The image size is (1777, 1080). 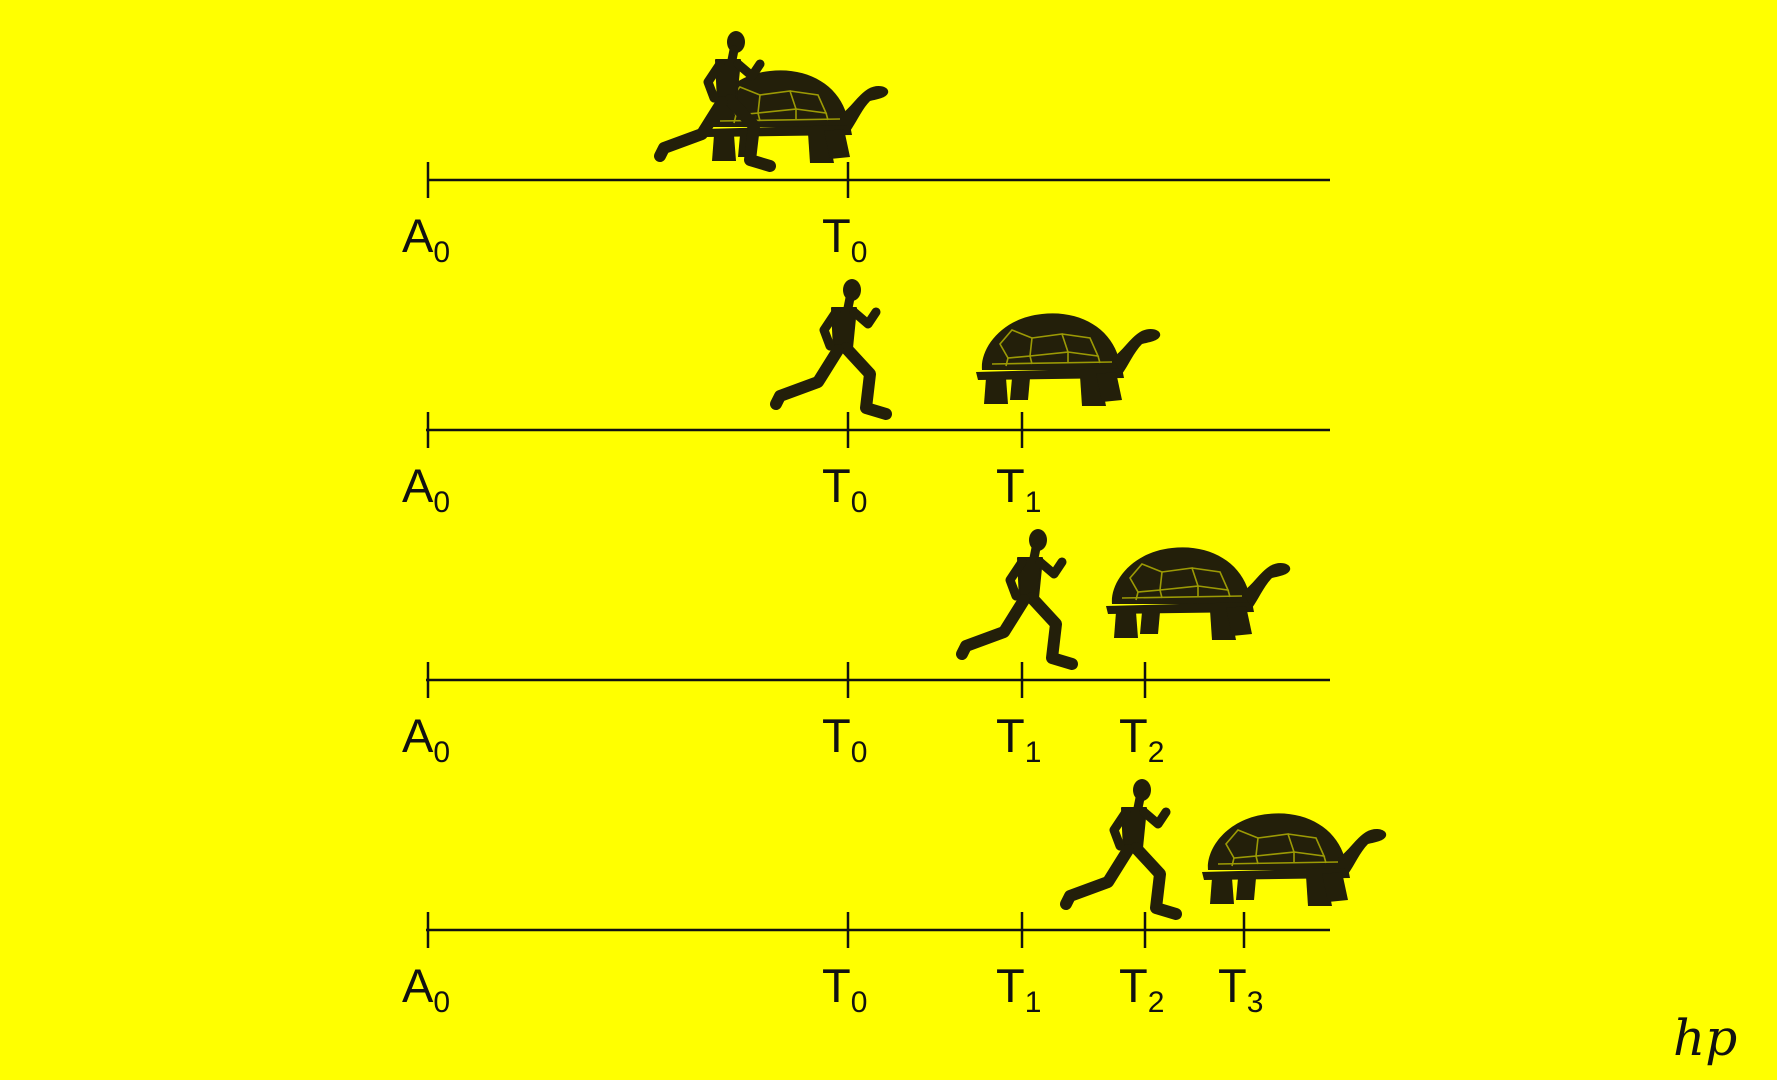 I want to click on race-row: A0 T0, so click(x=866, y=150).